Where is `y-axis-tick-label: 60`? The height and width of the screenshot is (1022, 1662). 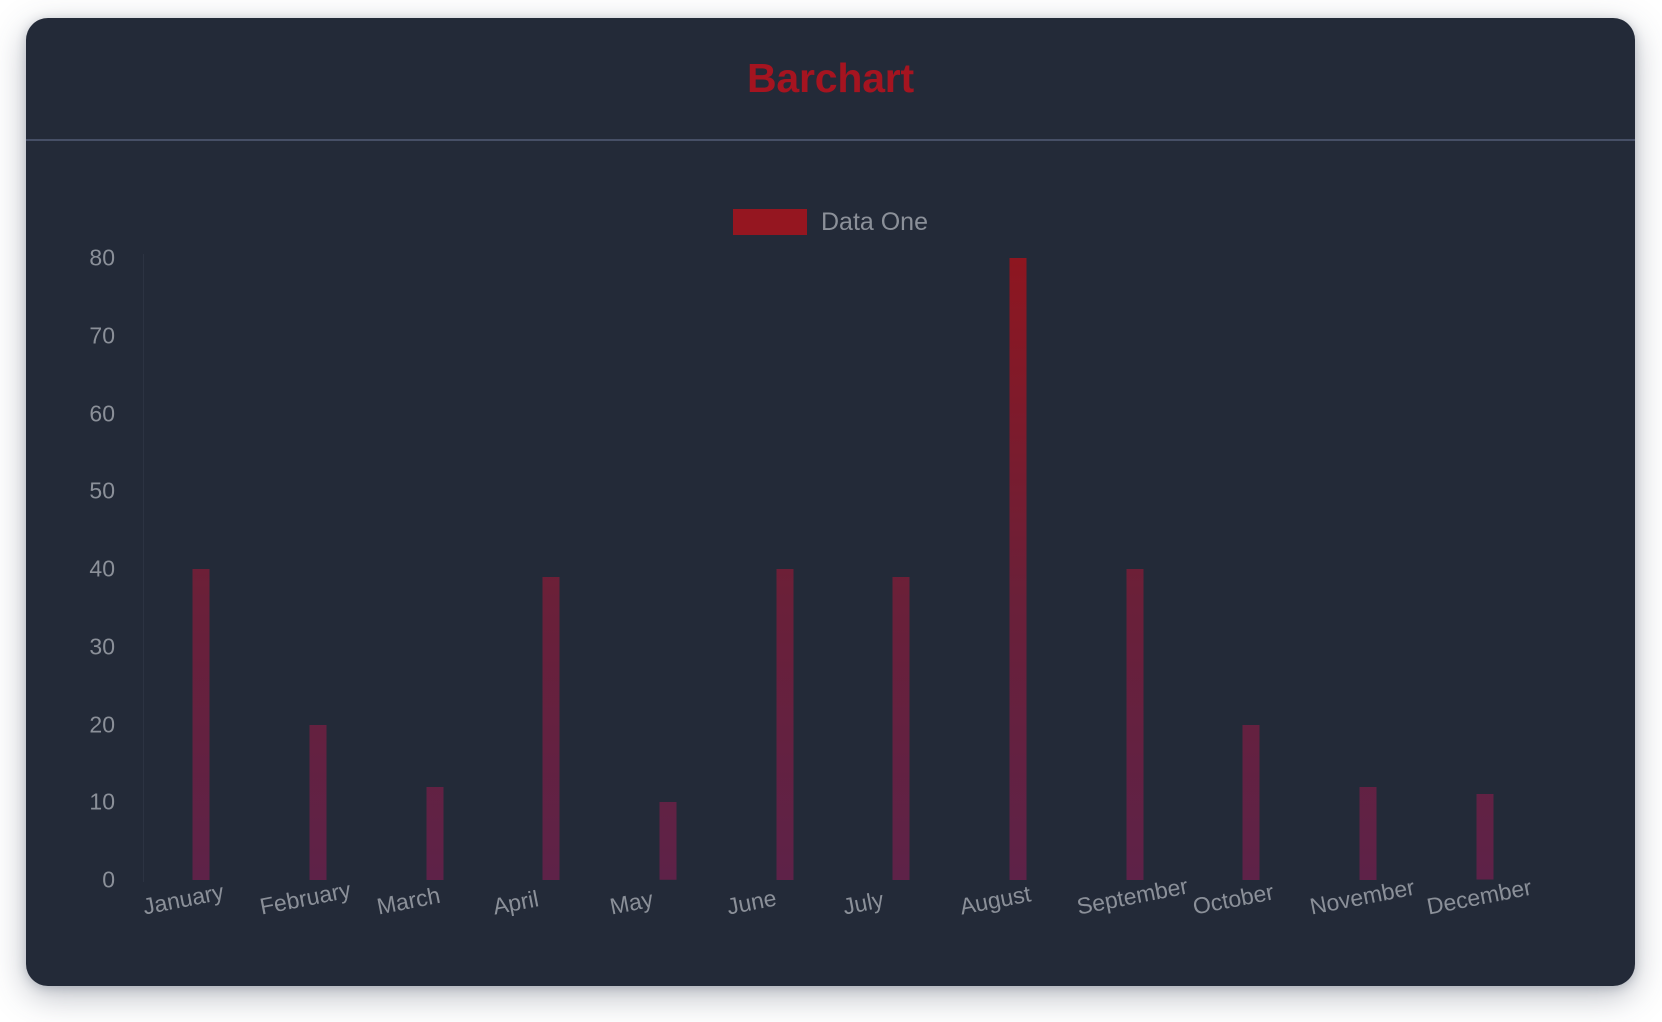 y-axis-tick-label: 60 is located at coordinates (102, 413).